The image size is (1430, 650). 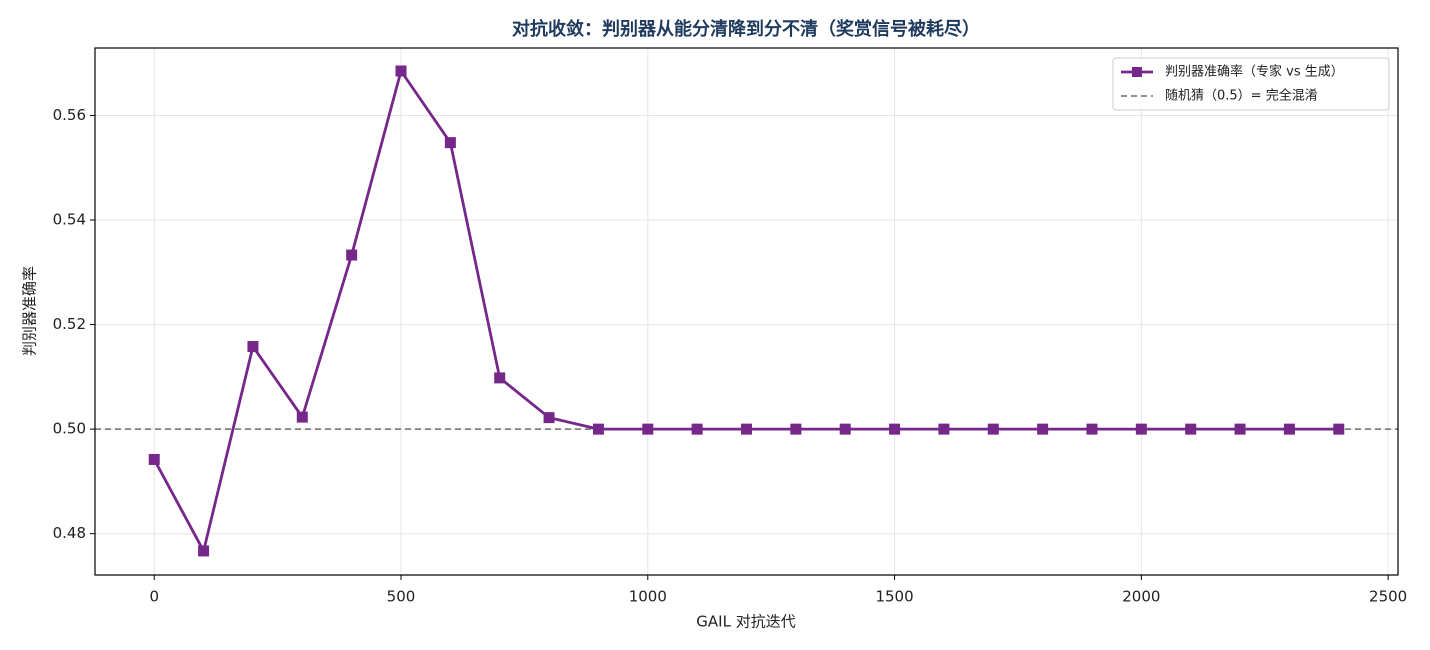 What do you see at coordinates (746, 29) in the screenshot?
I see `chart-title: 对抗收敛：判别器从能分清降到分不清（奖赏信号被耗尽）` at bounding box center [746, 29].